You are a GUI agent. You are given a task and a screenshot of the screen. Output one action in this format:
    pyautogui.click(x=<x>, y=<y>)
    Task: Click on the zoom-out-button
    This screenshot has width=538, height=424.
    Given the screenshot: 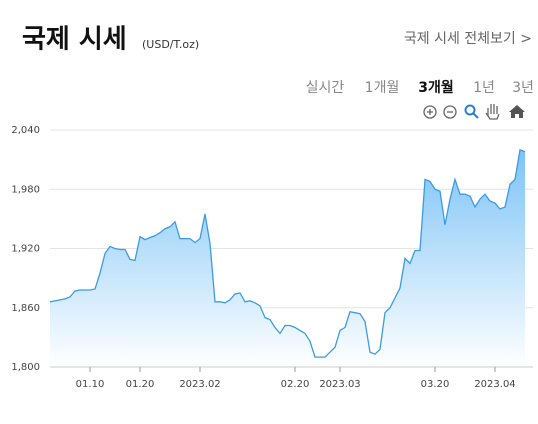 What is the action you would take?
    pyautogui.click(x=450, y=112)
    